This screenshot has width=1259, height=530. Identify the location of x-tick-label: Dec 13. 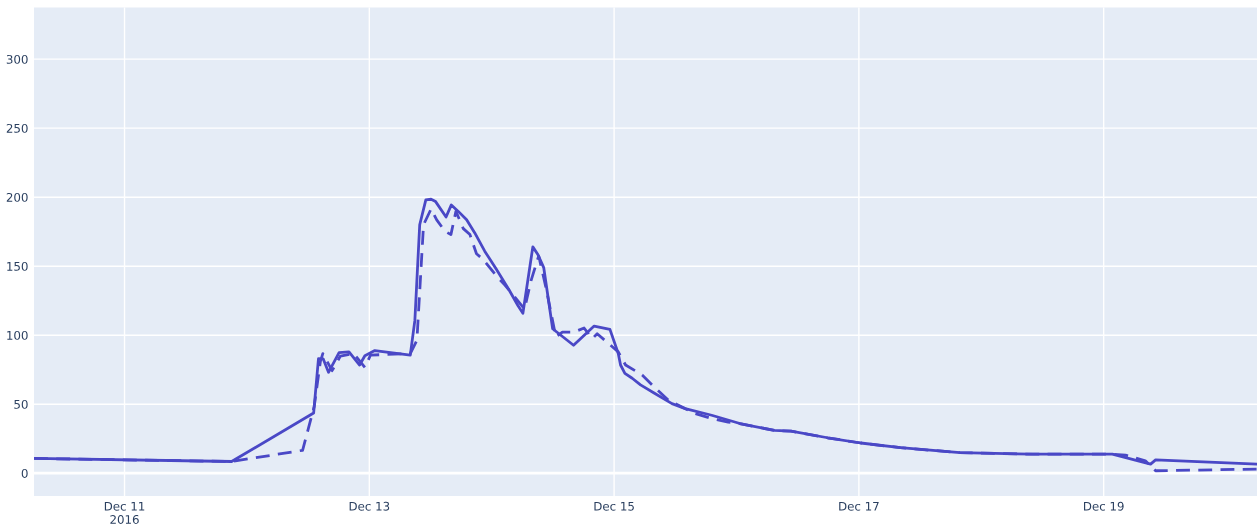
(369, 506).